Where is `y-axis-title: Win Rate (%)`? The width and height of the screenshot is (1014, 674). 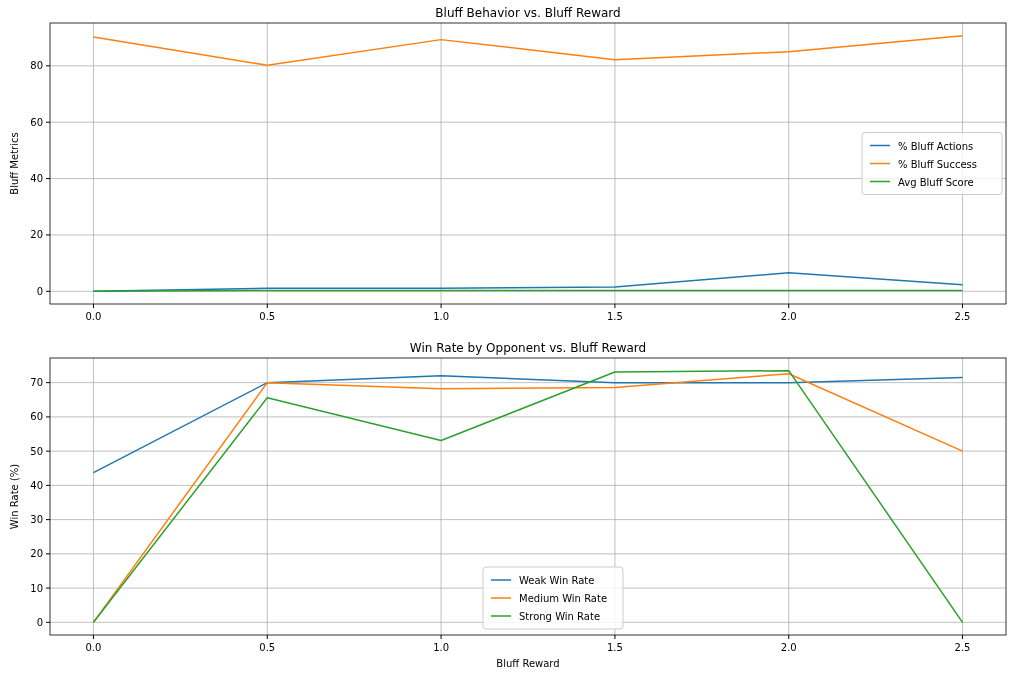 y-axis-title: Win Rate (%) is located at coordinates (14, 496).